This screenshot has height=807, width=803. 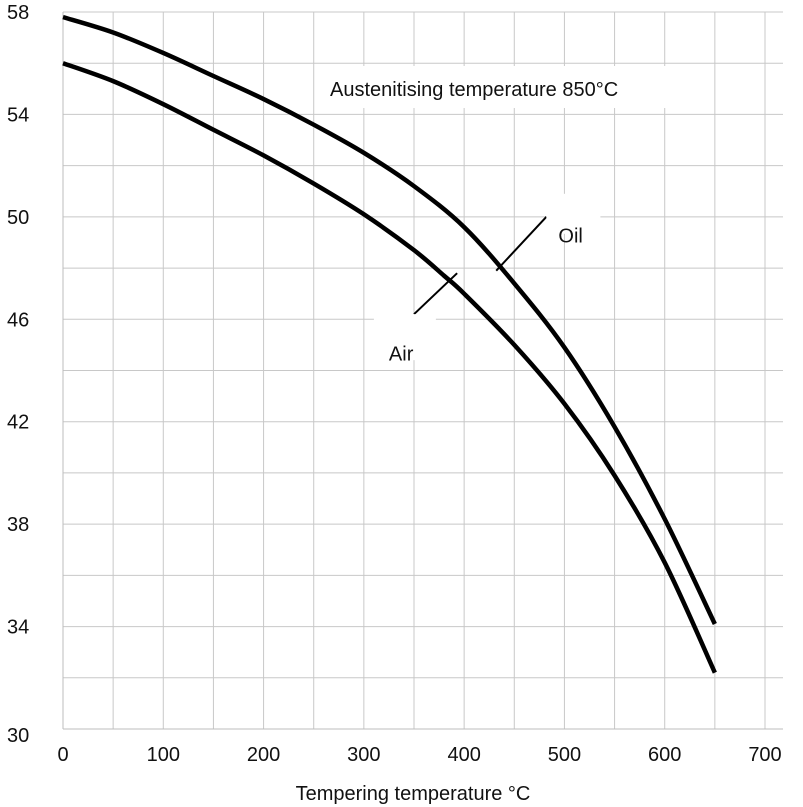 I want to click on annotation-text: Austenitising temperature 850°C, so click(x=474, y=90).